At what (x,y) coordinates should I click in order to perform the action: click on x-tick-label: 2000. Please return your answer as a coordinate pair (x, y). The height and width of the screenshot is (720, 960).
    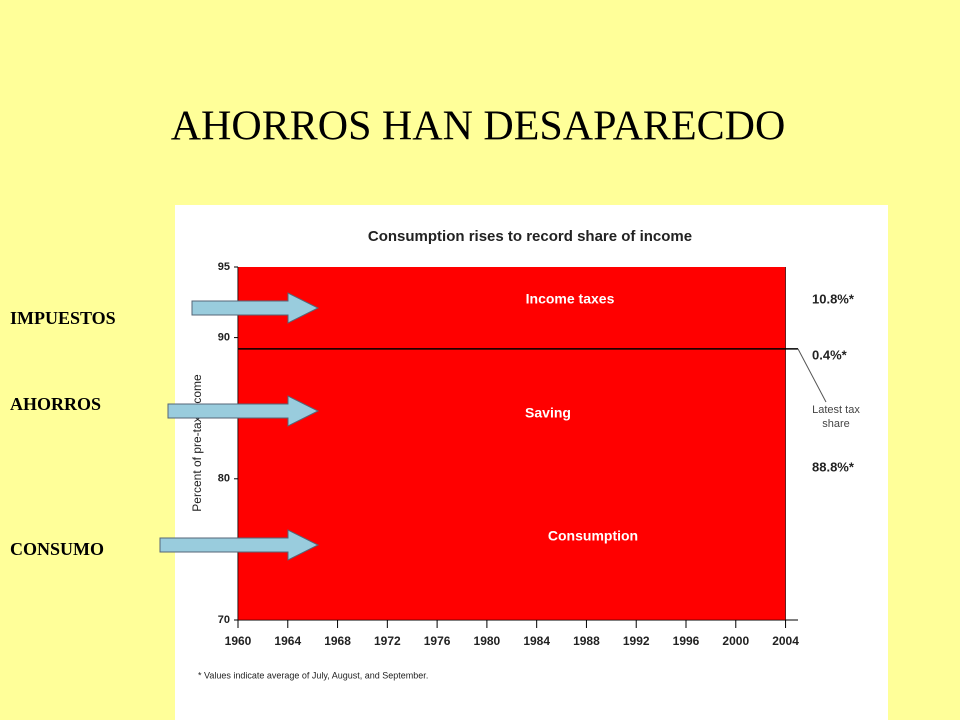
    Looking at the image, I should click on (735, 641).